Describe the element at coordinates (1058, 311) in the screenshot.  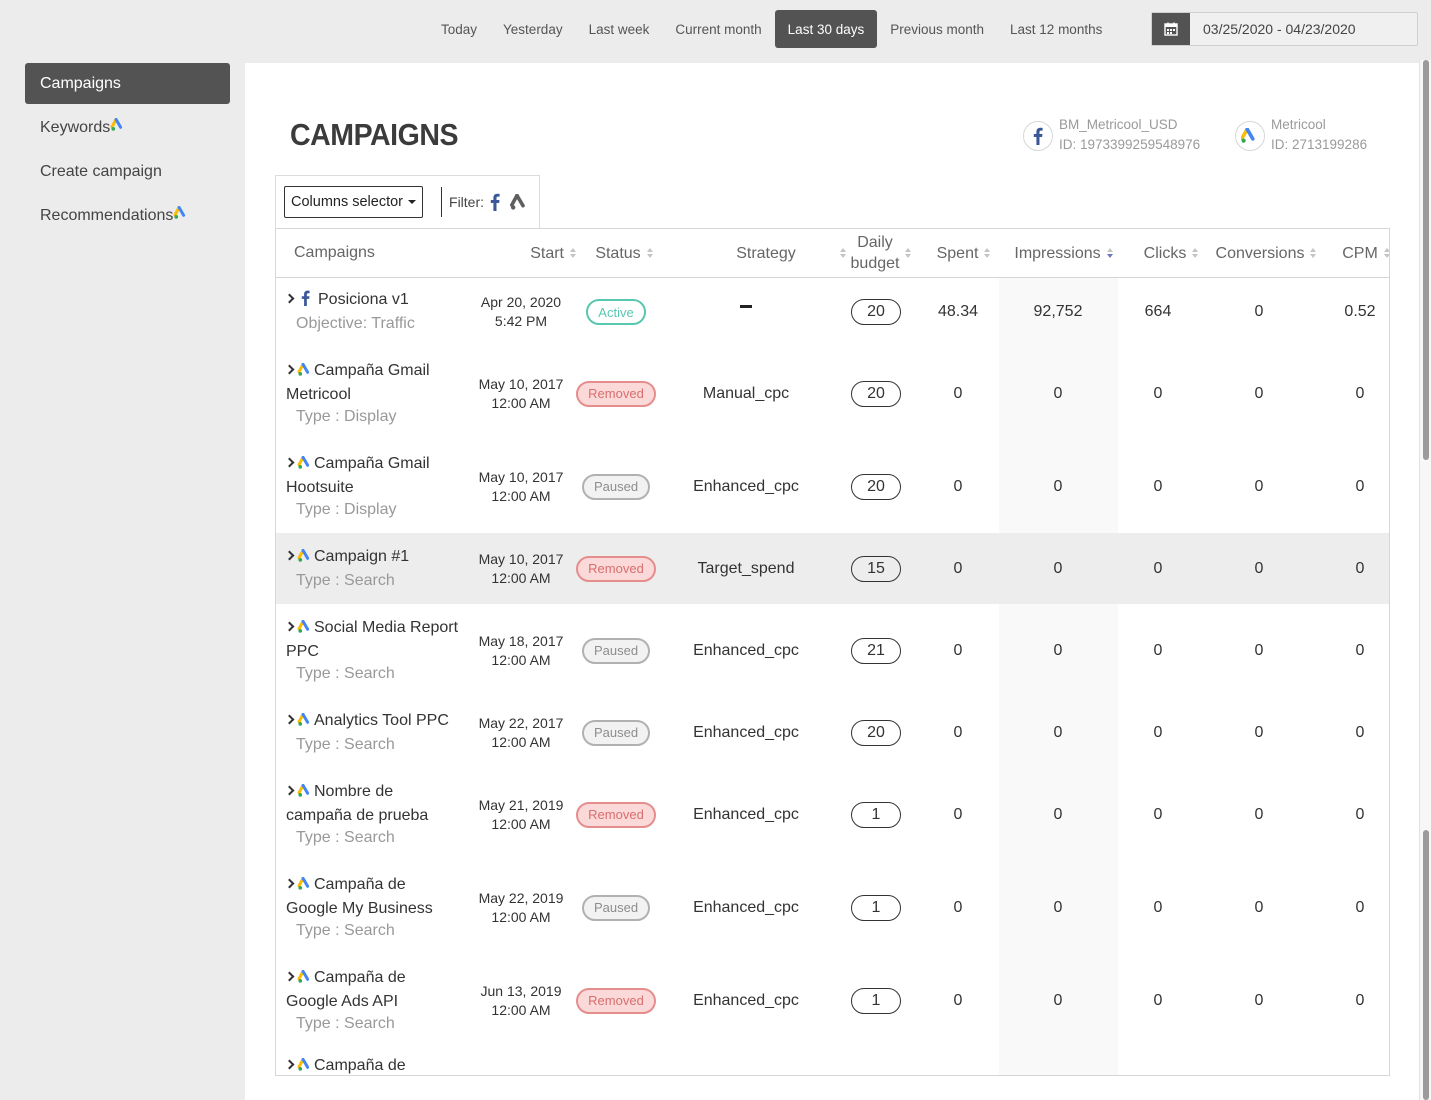
I see `impressions-cell: 92,752` at that location.